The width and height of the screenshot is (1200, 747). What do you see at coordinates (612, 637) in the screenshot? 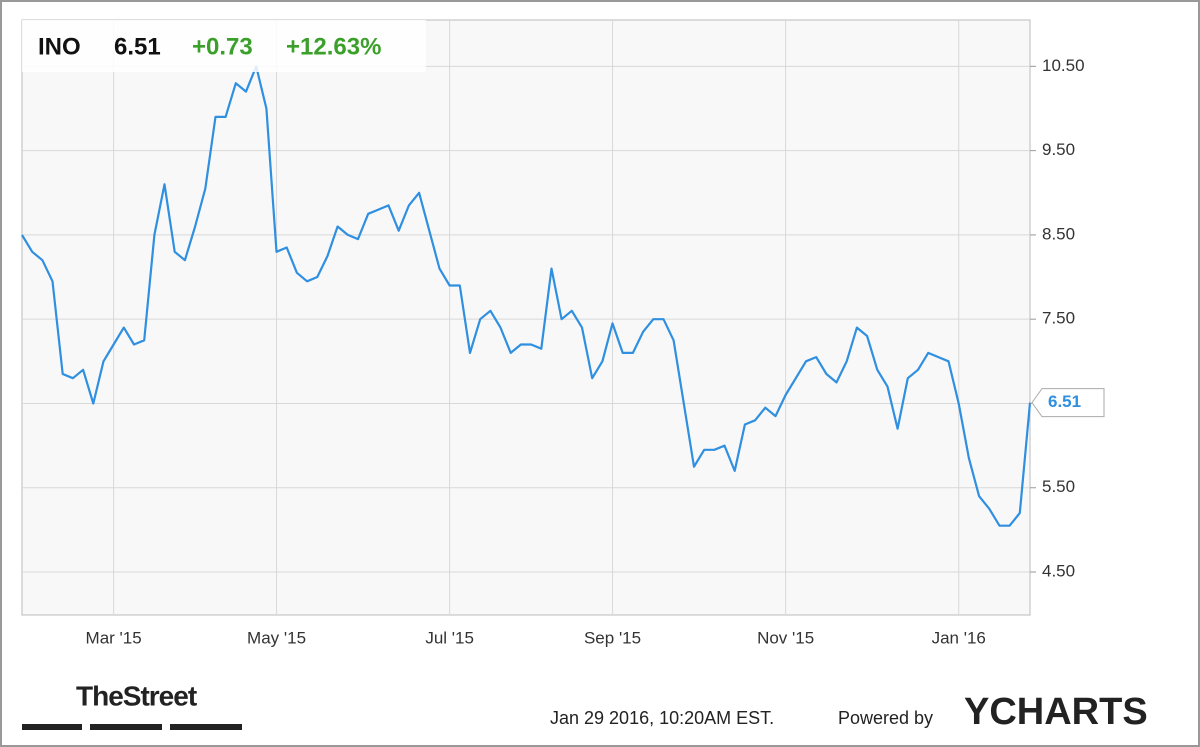
I see `x-tick-label: Sep '15` at bounding box center [612, 637].